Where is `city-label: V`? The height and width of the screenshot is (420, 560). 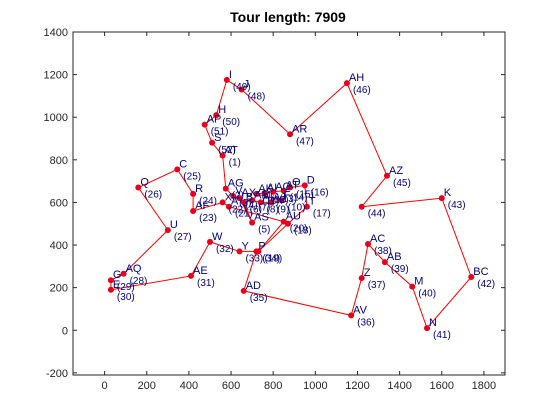 city-label: V is located at coordinates (239, 191).